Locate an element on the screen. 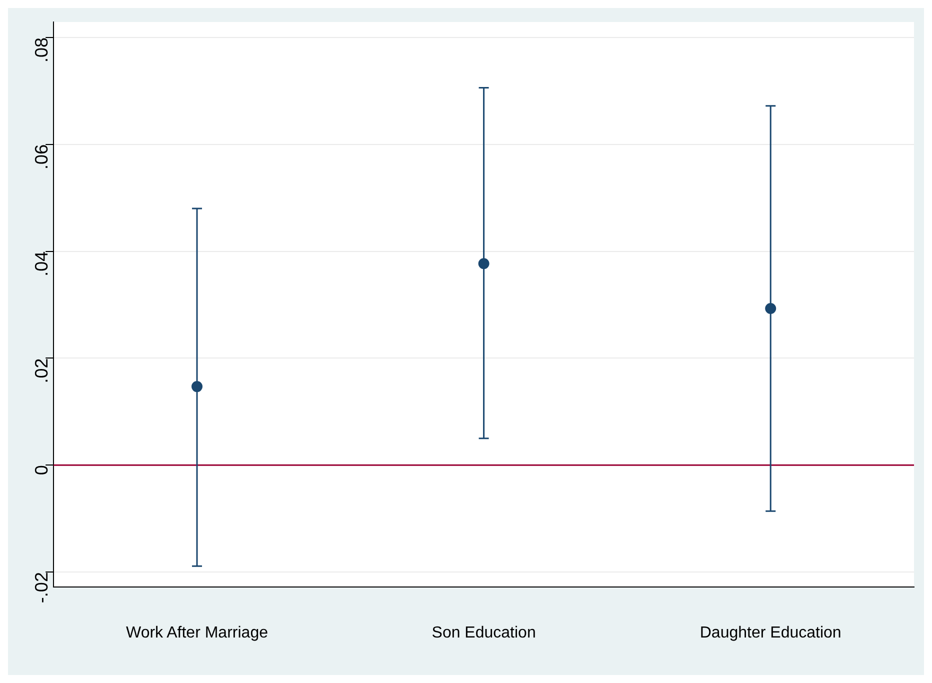 This screenshot has width=932, height=683. x-tick-label: Work After Marriage is located at coordinates (197, 633).